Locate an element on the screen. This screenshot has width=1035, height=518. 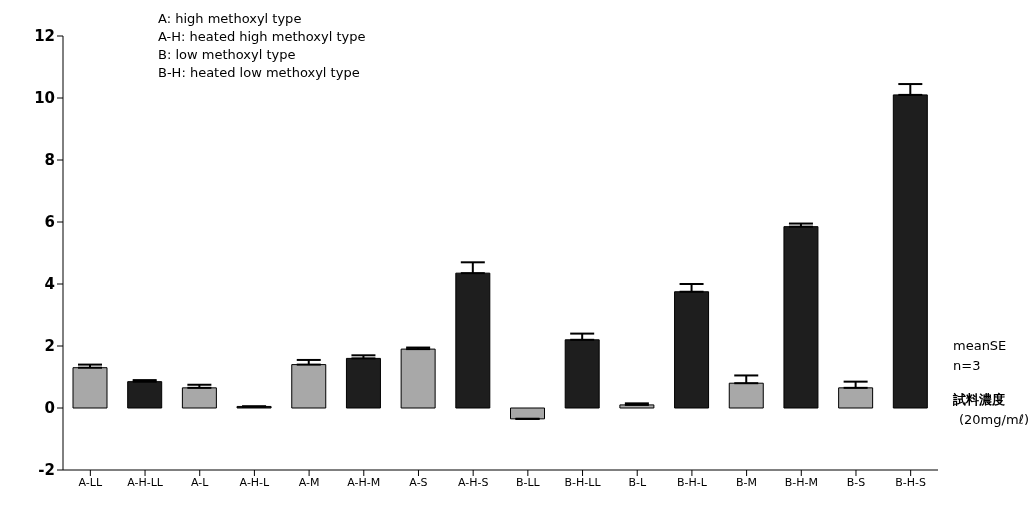
x-tick-label: A-S is located at coordinates (418, 482).